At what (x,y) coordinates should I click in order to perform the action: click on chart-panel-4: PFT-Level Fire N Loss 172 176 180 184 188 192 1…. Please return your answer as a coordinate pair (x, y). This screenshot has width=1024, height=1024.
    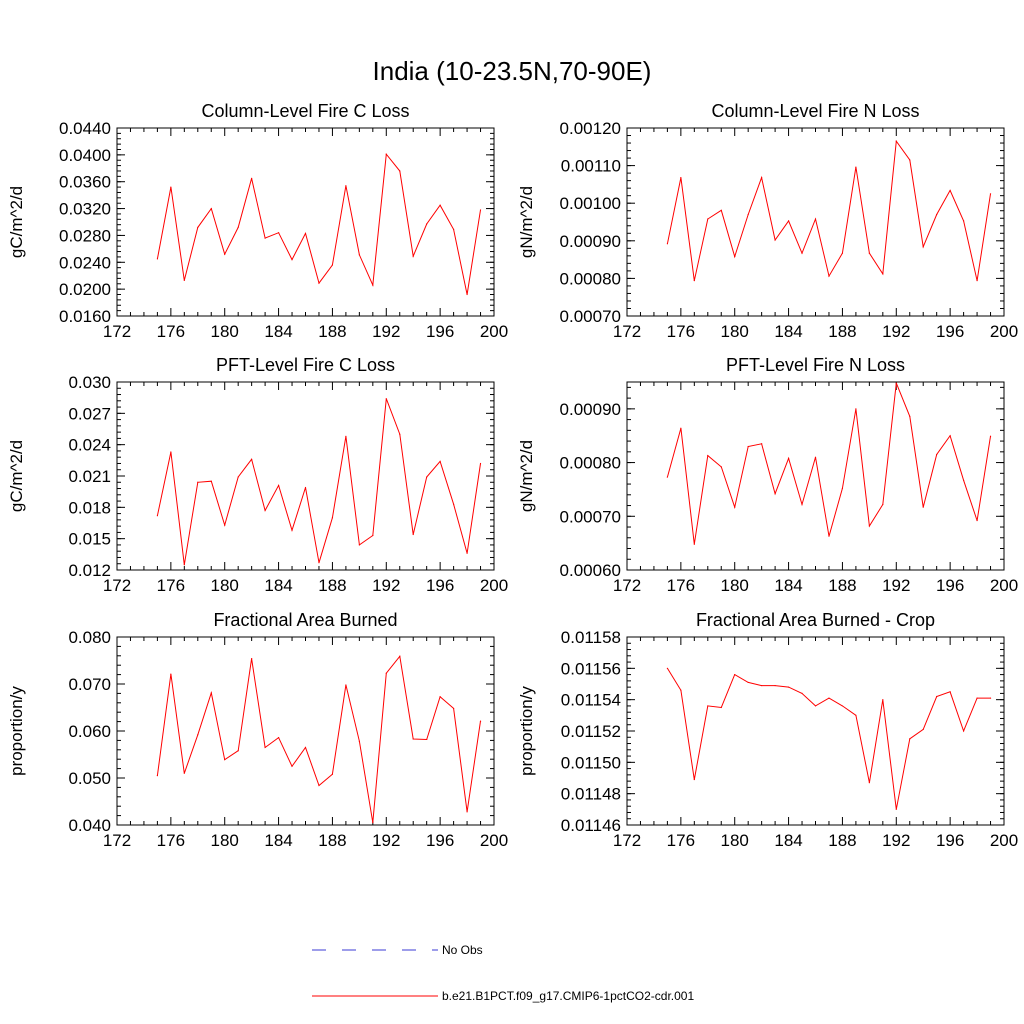
    Looking at the image, I should click on (767, 475).